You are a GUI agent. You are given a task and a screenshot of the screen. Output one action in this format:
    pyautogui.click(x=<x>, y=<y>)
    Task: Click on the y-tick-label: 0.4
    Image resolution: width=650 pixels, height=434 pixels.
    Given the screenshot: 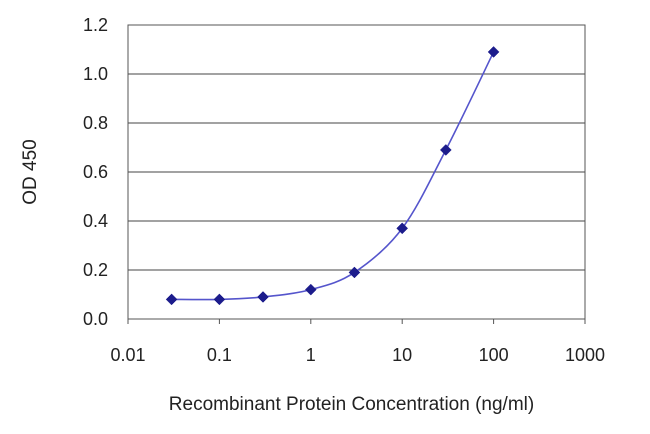 What is the action you would take?
    pyautogui.click(x=95, y=221)
    